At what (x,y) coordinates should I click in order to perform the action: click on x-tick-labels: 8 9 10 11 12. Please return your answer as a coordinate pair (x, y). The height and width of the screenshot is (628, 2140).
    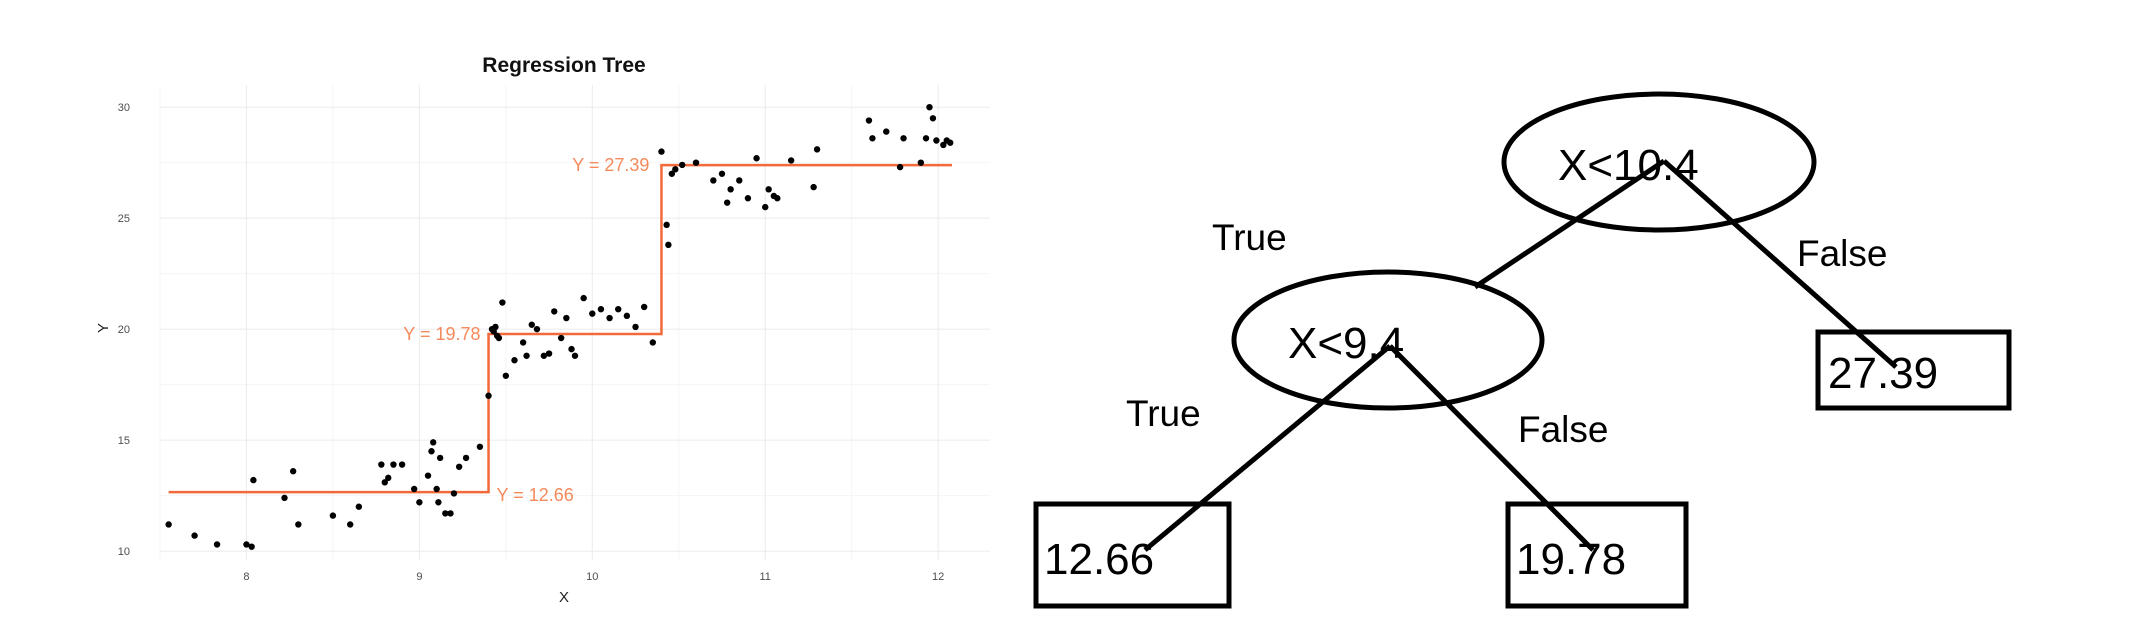
    Looking at the image, I should click on (593, 577).